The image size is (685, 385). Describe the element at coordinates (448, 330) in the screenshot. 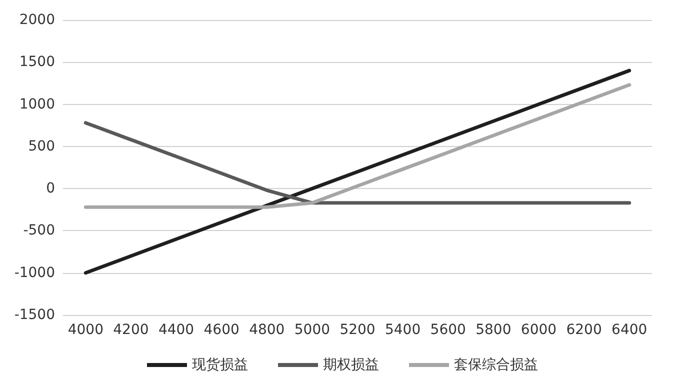

I see `x-tick-label: 5600` at that location.